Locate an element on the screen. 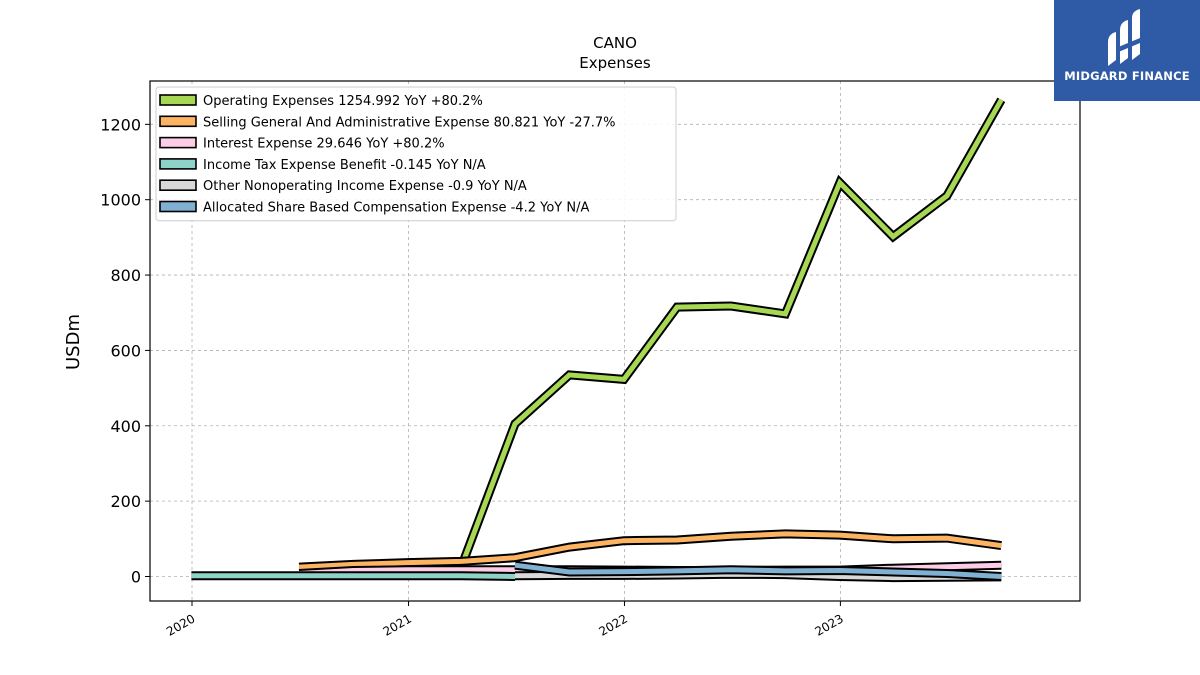 The height and width of the screenshot is (675, 1200). chart-subtitle: Expenses is located at coordinates (615, 63).